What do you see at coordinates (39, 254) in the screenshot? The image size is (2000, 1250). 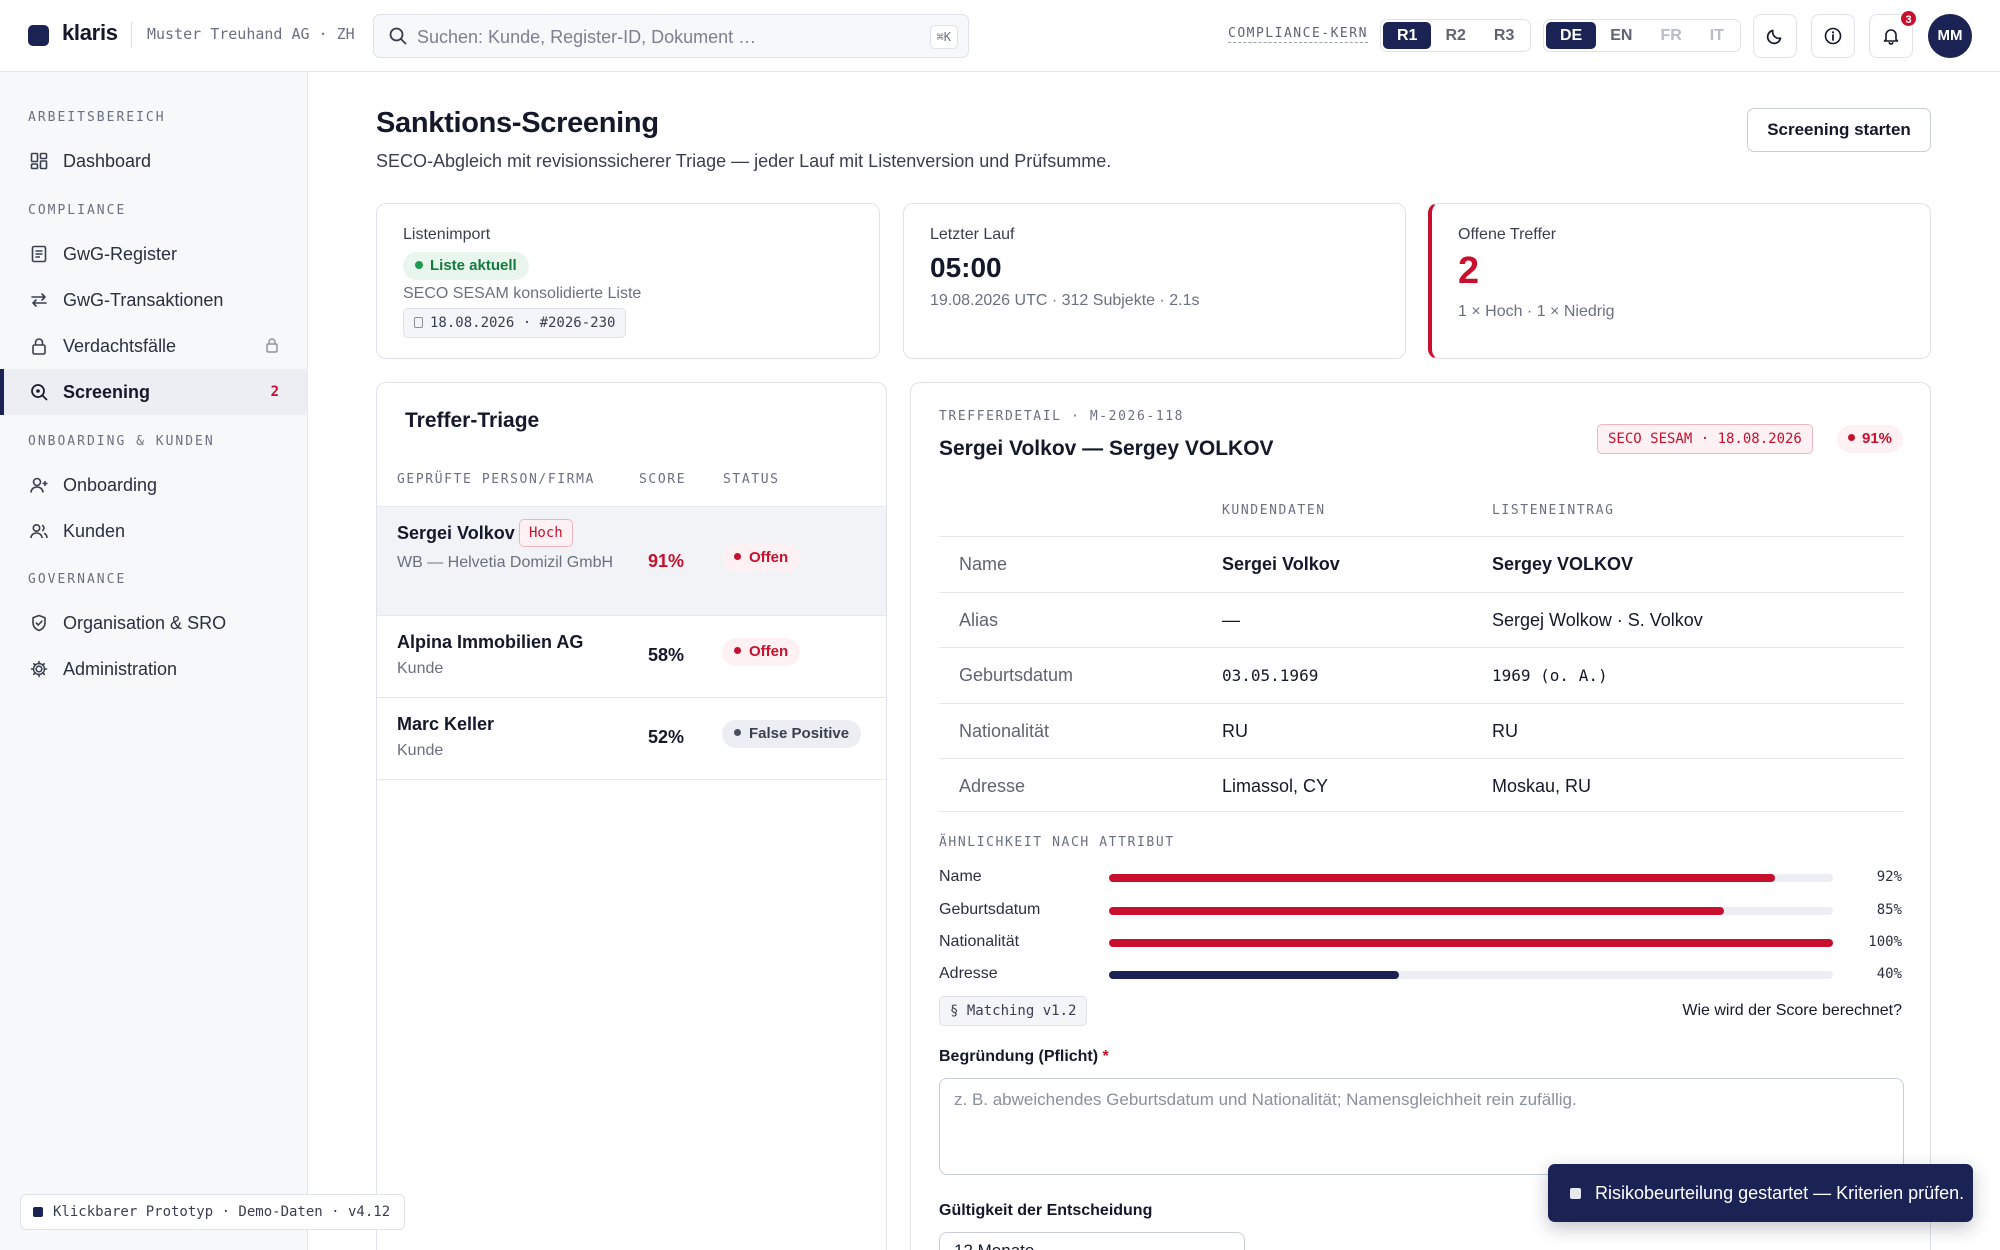 I see `register-icon` at bounding box center [39, 254].